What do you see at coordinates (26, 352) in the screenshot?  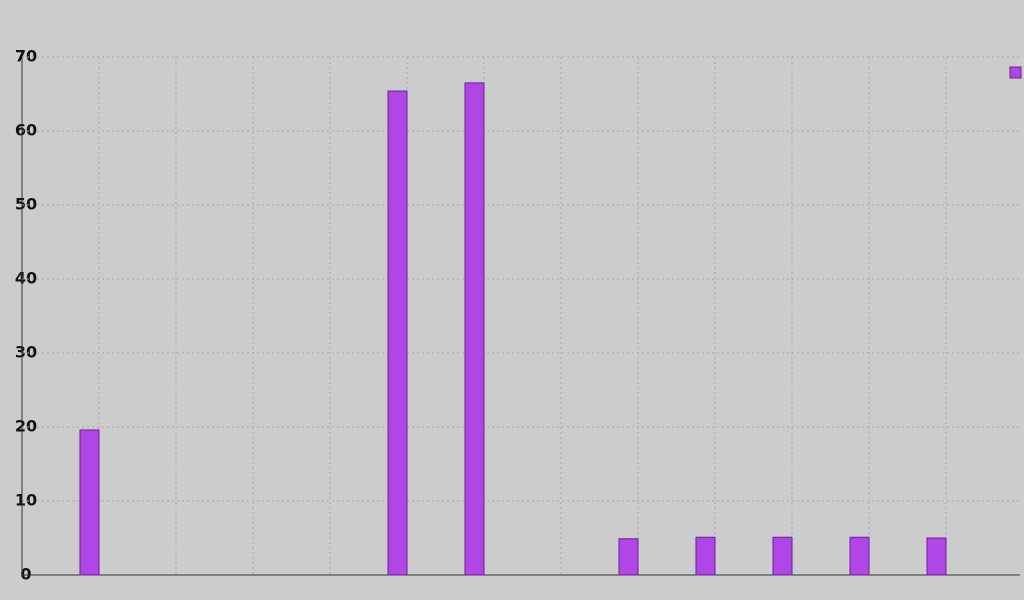 I see `y-tick-label: 30` at bounding box center [26, 352].